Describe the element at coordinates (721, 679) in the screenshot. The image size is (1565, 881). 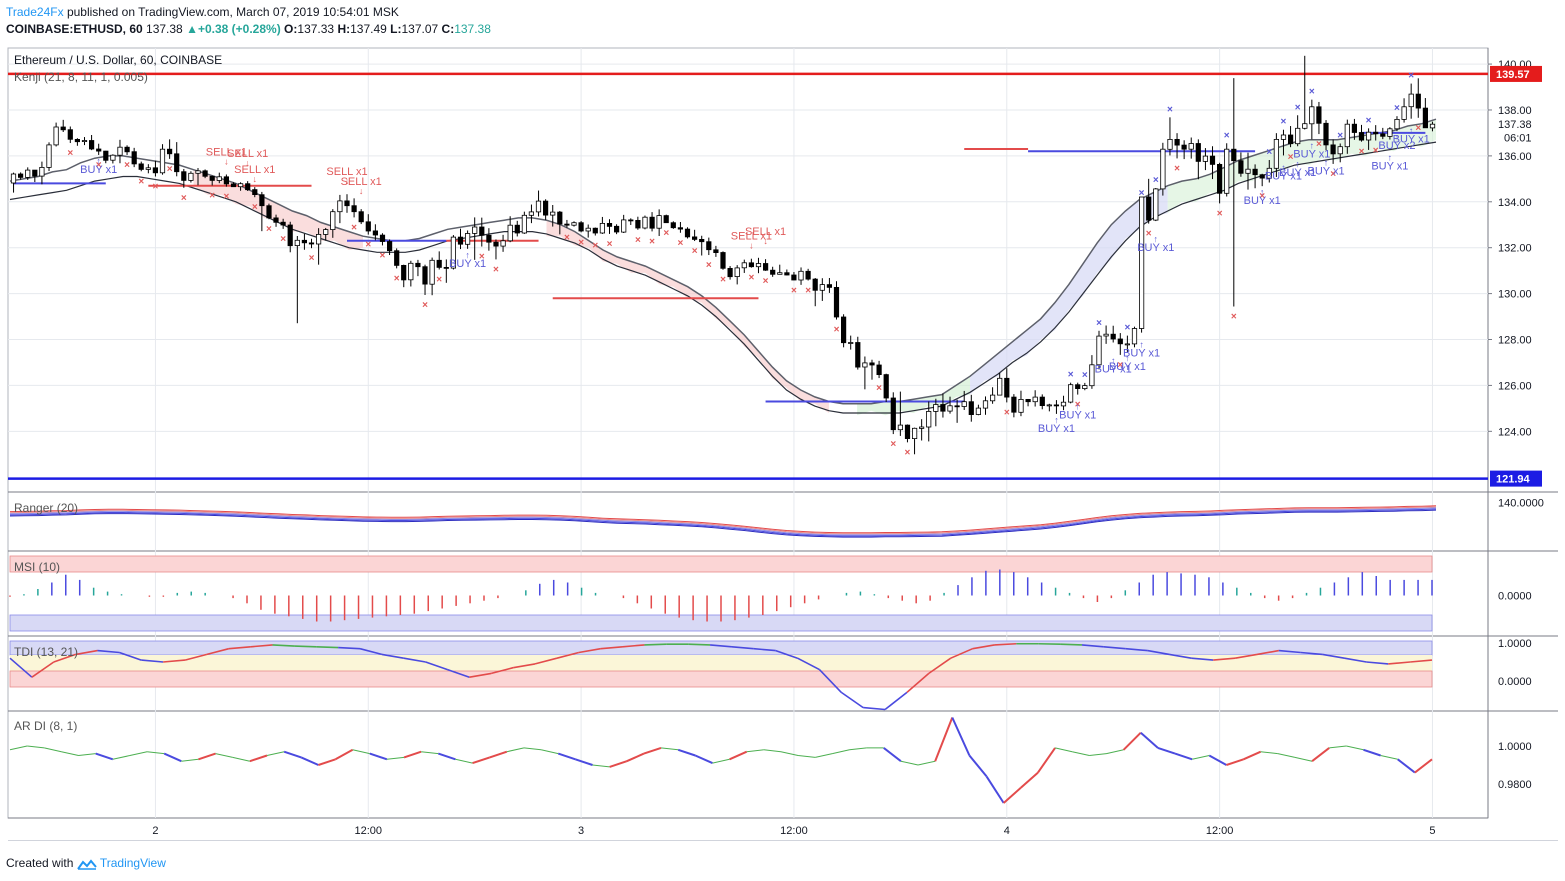
I see `tdi-lower-zone` at that location.